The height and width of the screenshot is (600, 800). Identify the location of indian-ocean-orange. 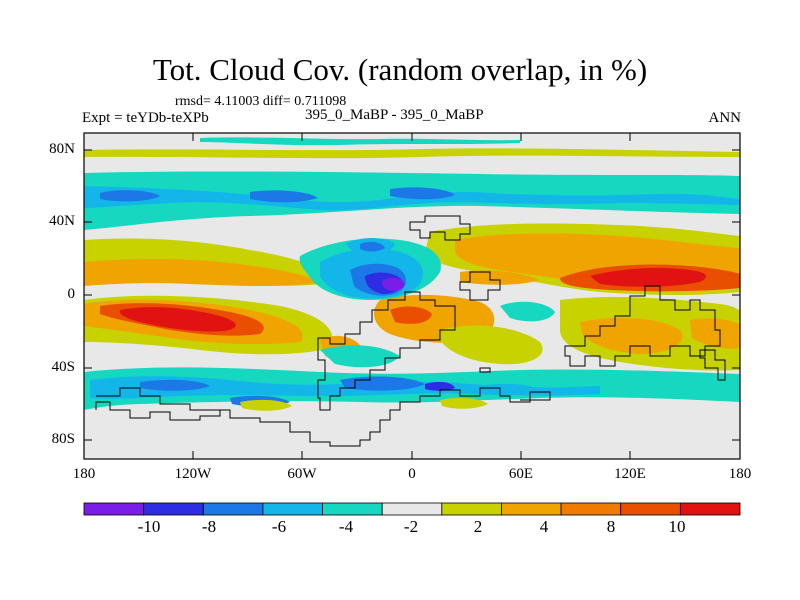
(631, 335).